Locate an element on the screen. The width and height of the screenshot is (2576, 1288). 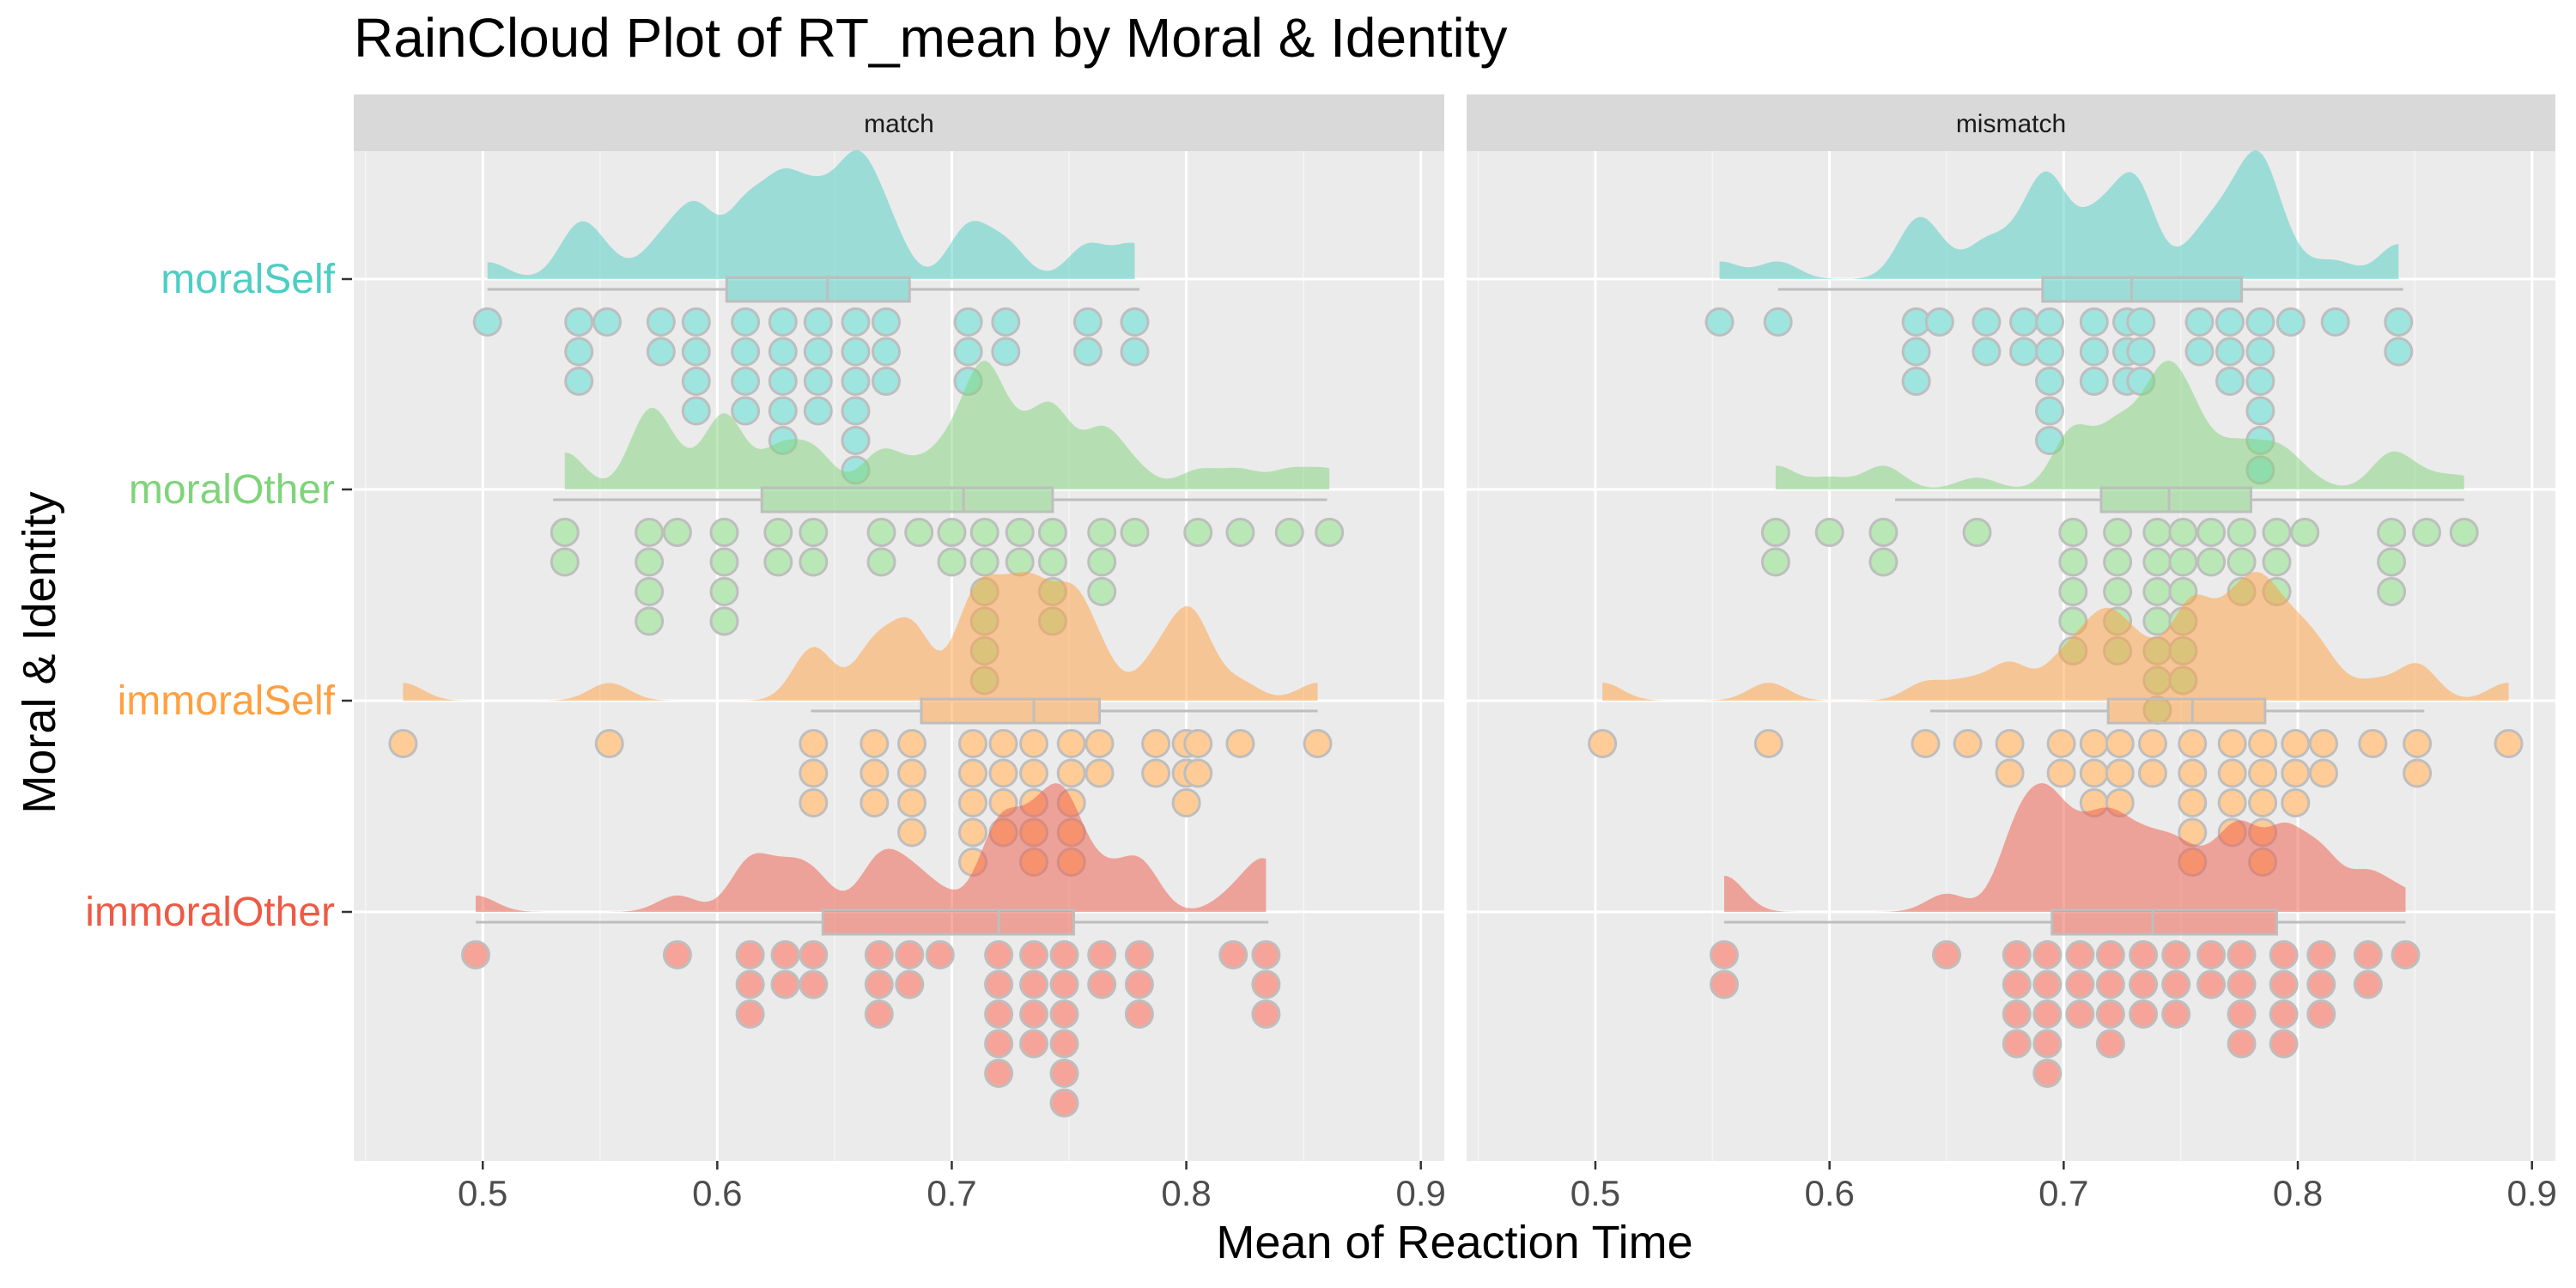
raincloud-immoralOther is located at coordinates (2065, 936).